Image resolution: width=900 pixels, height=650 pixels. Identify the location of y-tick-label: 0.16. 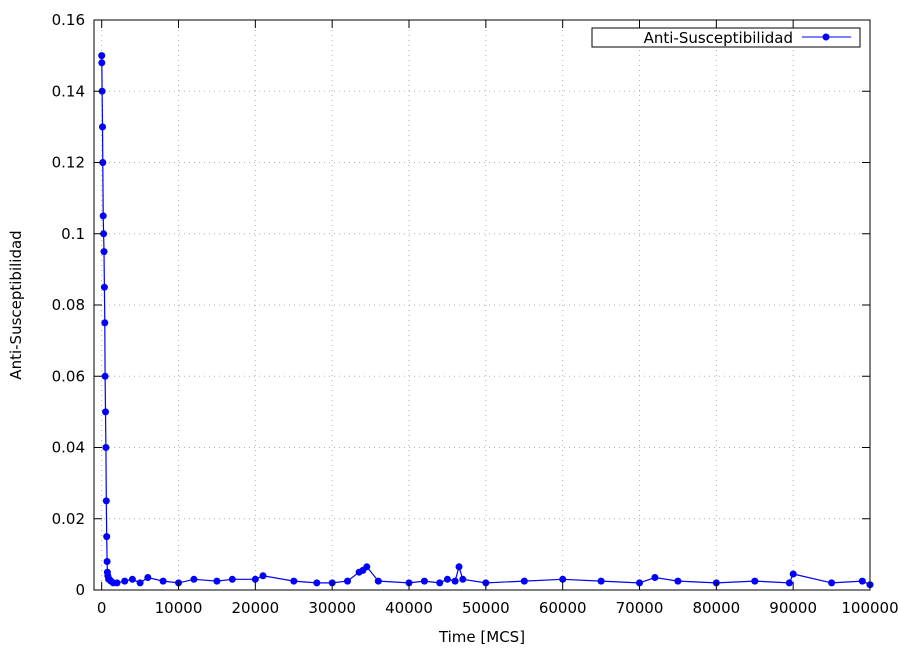
(68, 20).